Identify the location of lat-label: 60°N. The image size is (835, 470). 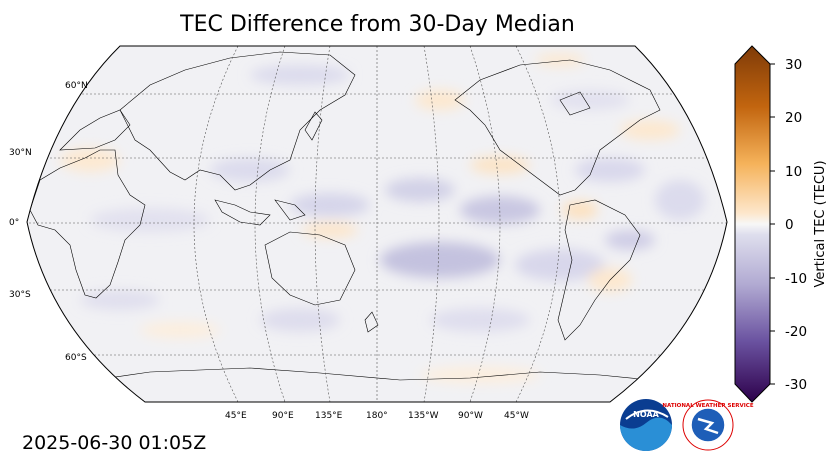
(76, 86).